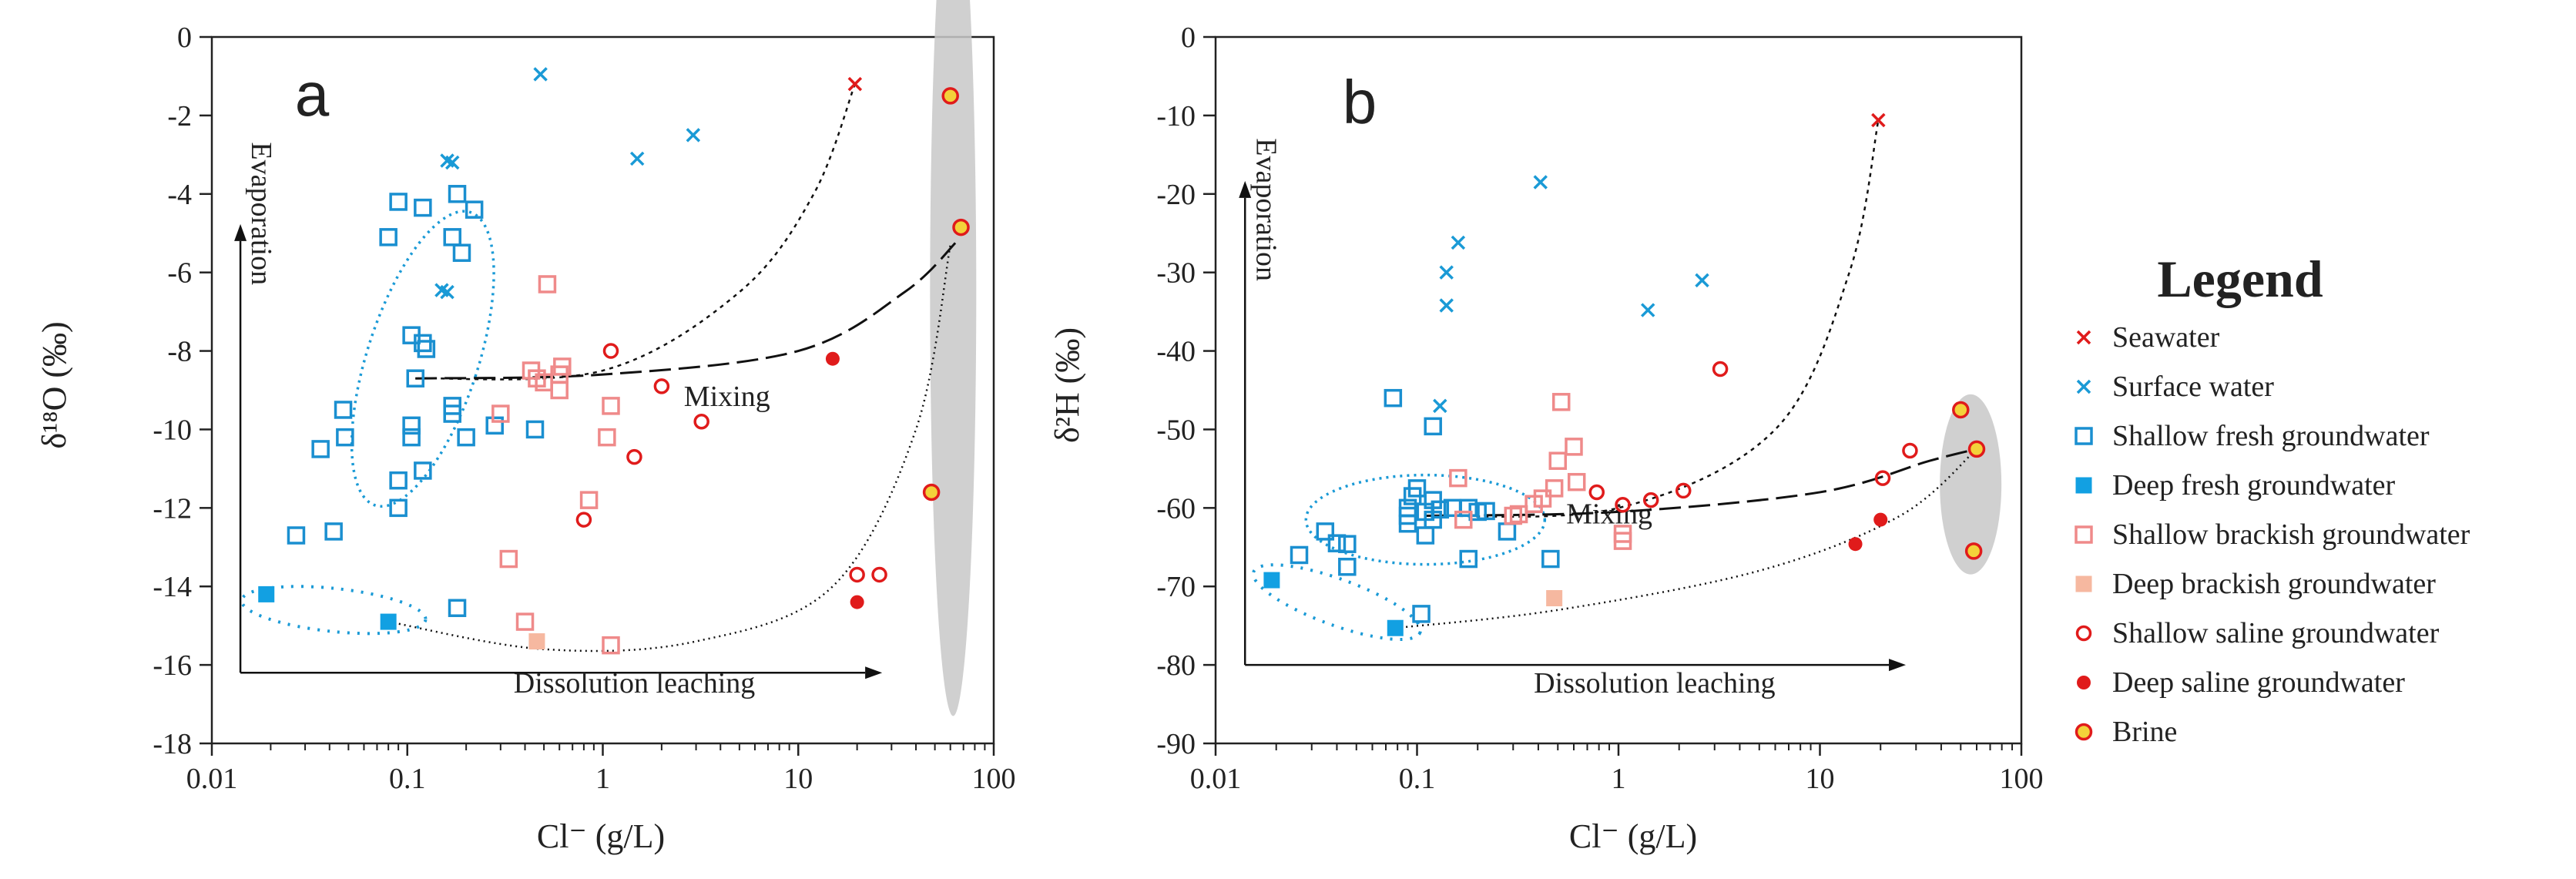 The image size is (2576, 879). I want to click on y-tick-label: -30, so click(1176, 273).